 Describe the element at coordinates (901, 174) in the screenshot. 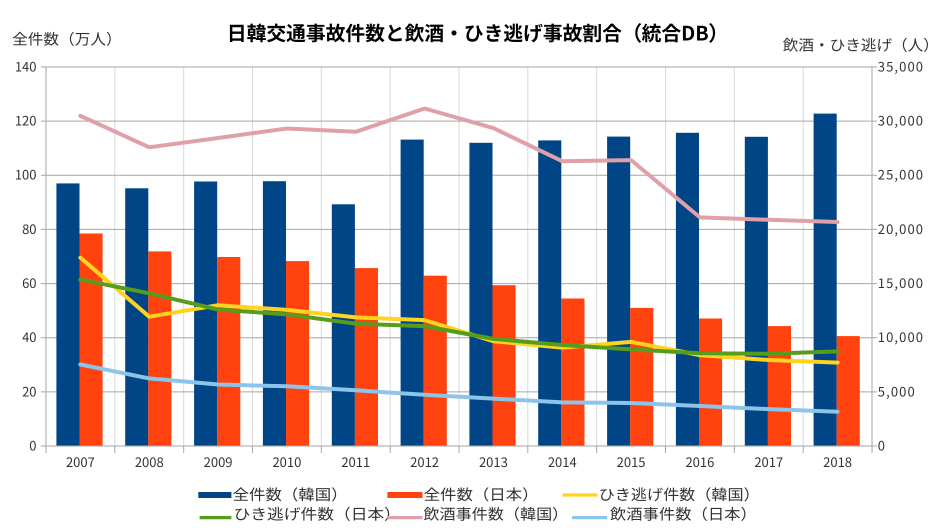

I see `svg-text: 25,000` at that location.